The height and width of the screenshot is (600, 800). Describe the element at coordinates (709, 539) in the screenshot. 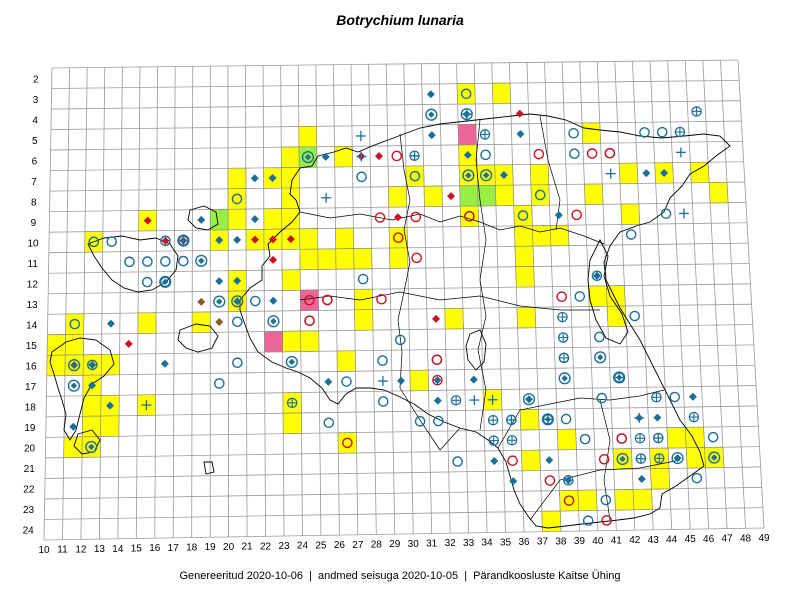

I see `x-tick-label: 46` at that location.